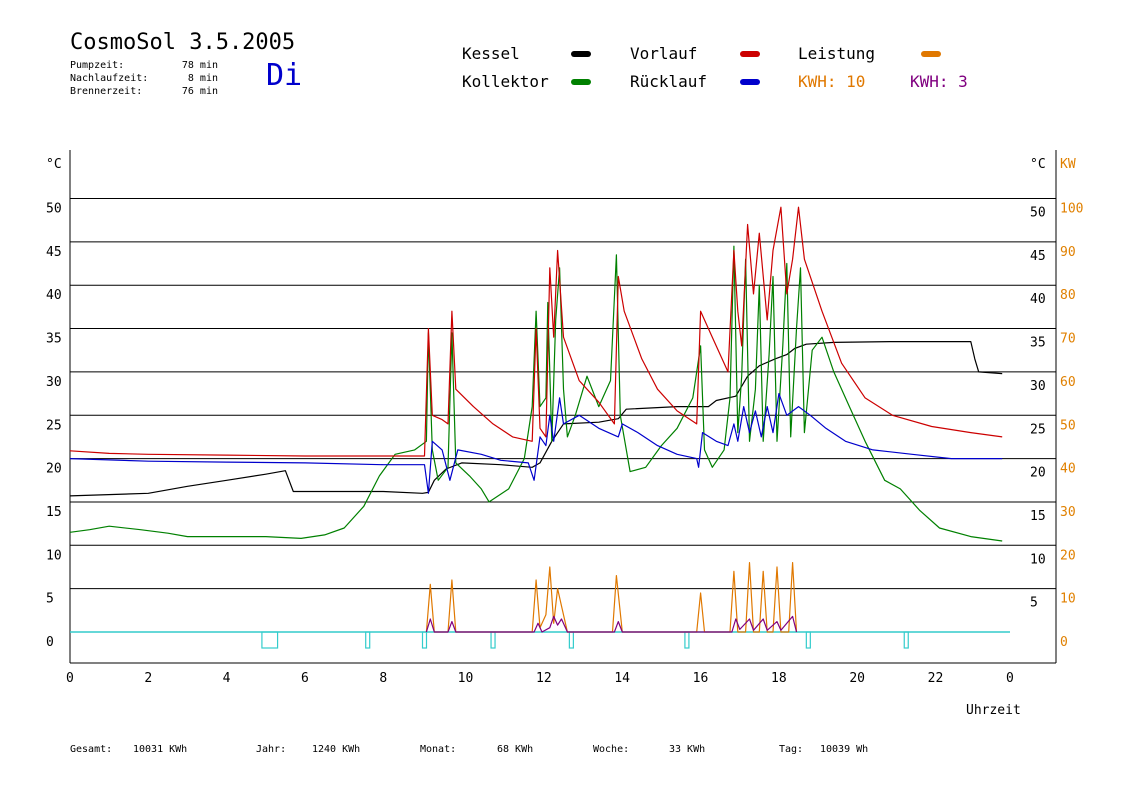 The height and width of the screenshot is (812, 1148). Describe the element at coordinates (438, 749) in the screenshot. I see `footer-monat-label: Monat:` at that location.